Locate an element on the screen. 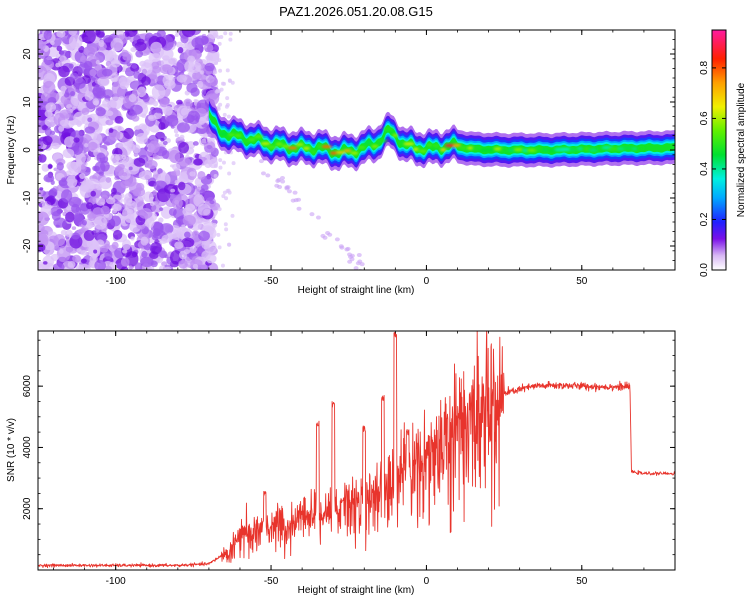  colorbar-tick-label: 0.6 is located at coordinates (704, 118).